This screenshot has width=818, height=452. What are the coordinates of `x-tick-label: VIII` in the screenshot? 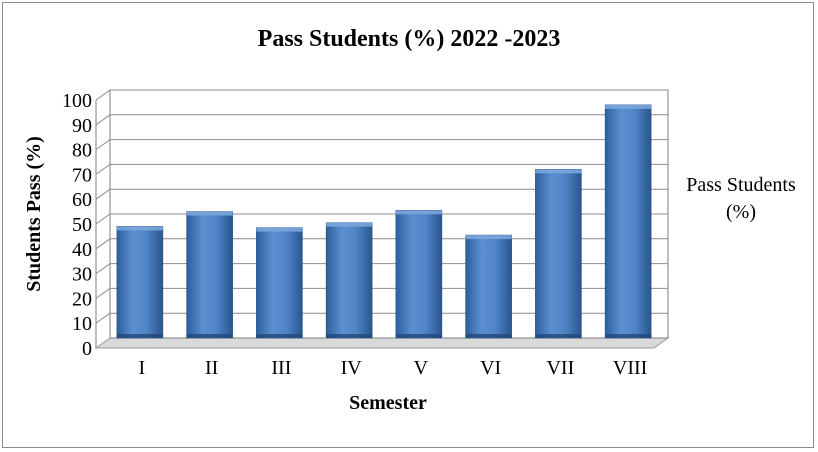 It's located at (630, 368).